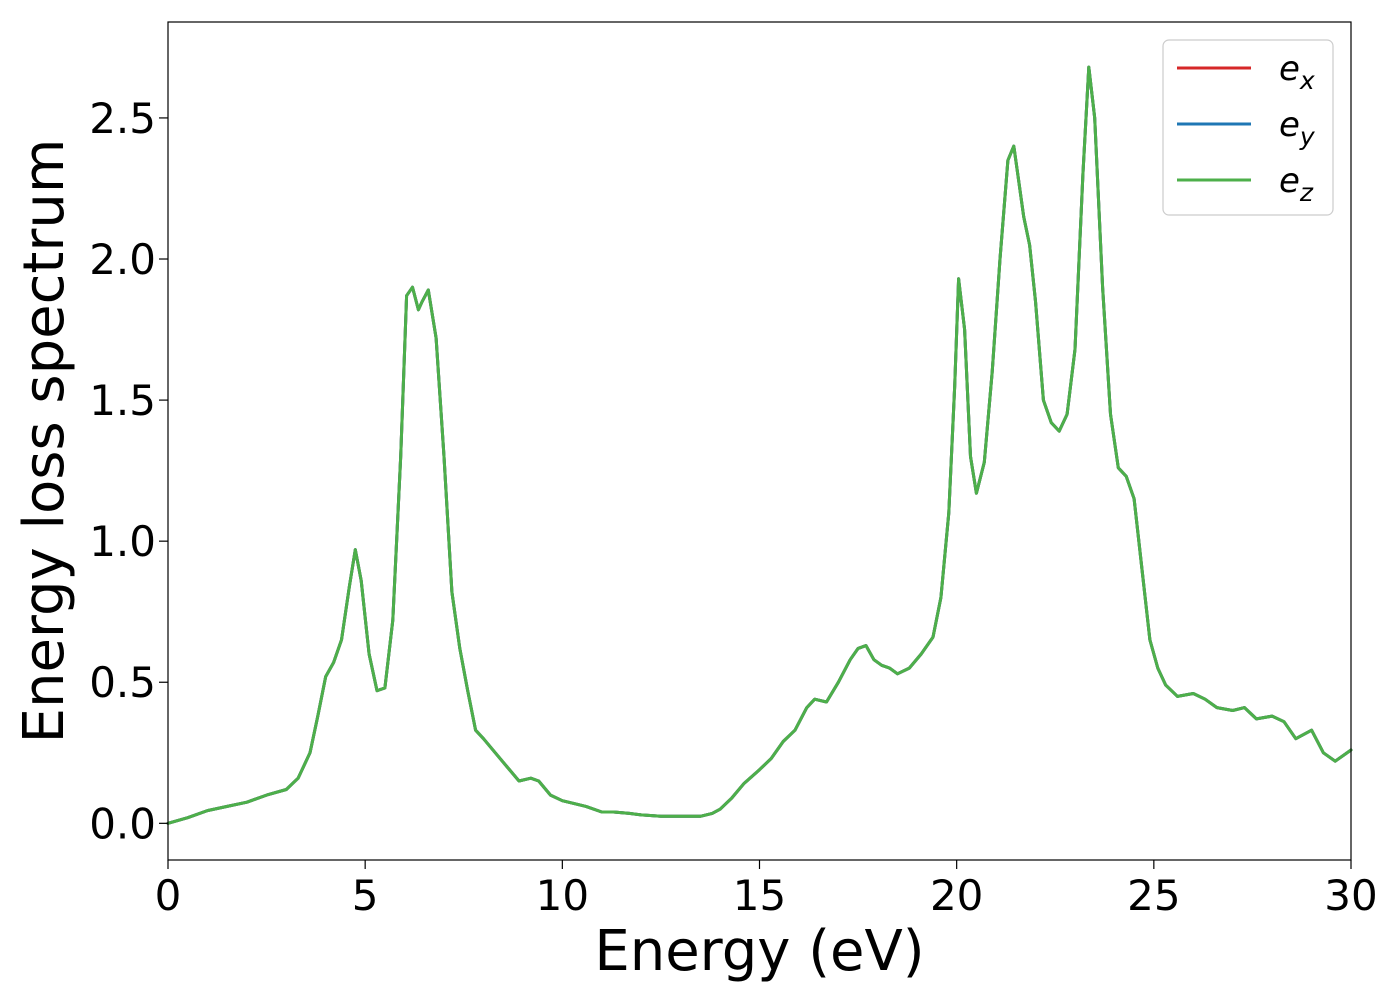 The height and width of the screenshot is (1000, 1400). What do you see at coordinates (1296, 184) in the screenshot?
I see `legend-label-3: ez` at bounding box center [1296, 184].